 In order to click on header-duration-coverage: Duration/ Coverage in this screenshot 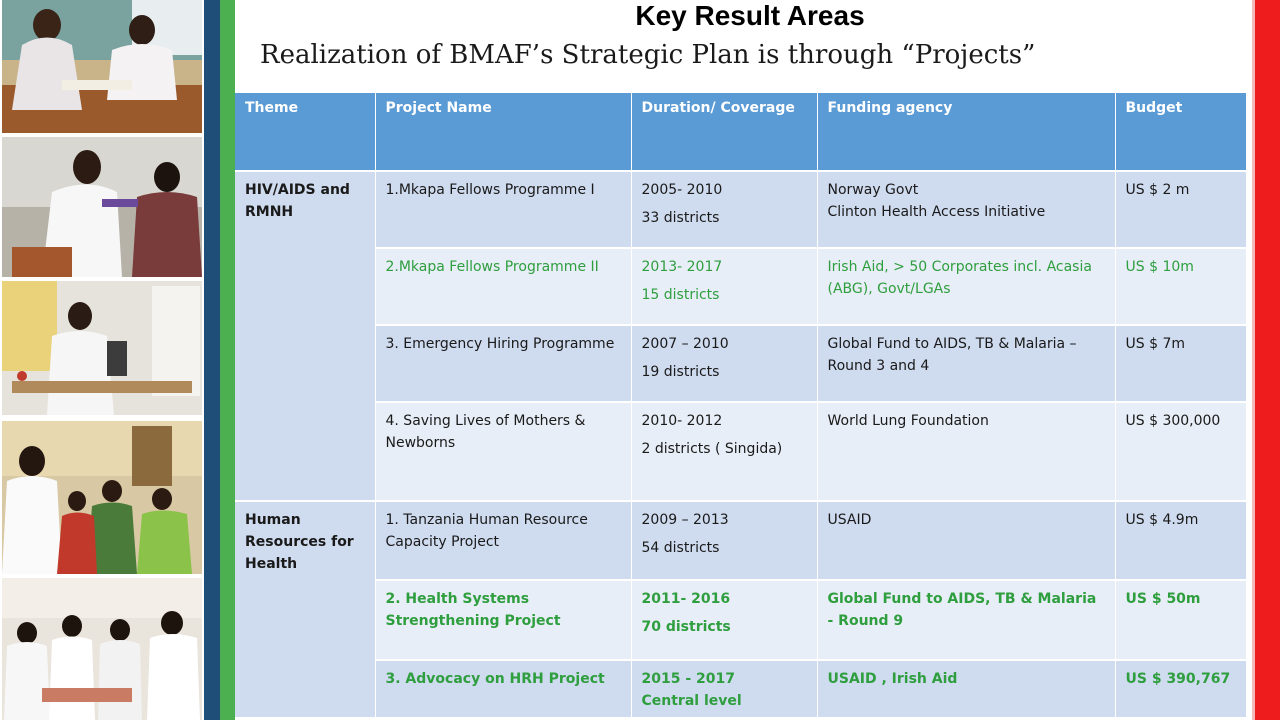, I will do `click(724, 132)`.